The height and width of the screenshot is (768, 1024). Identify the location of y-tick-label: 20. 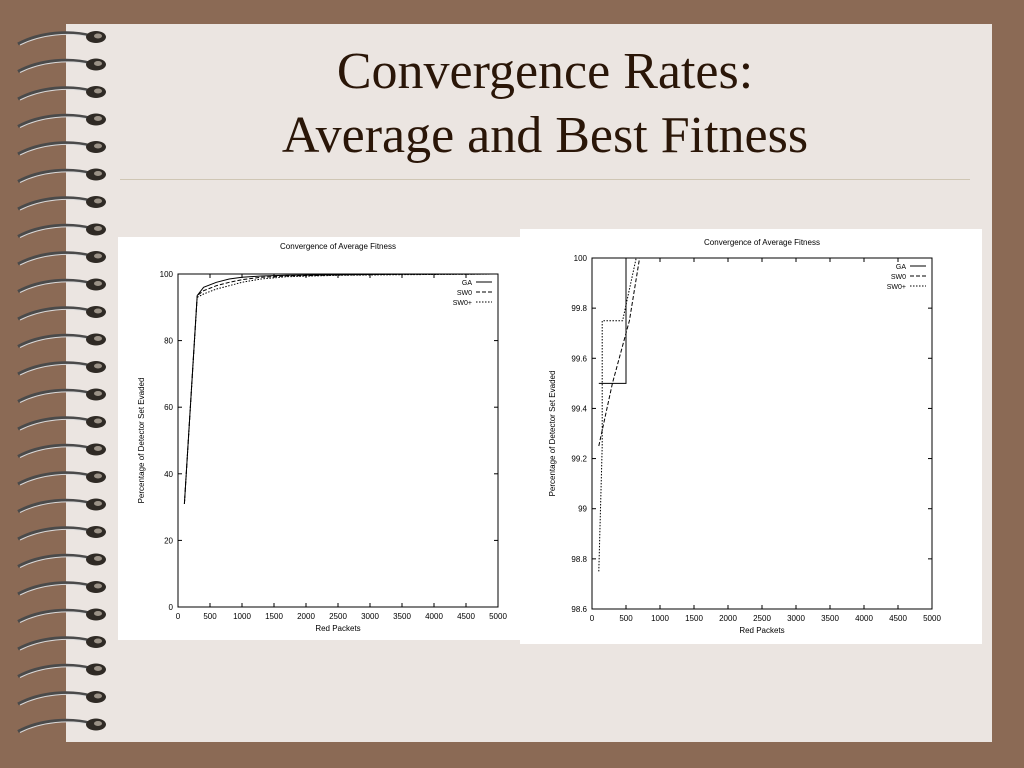
(168, 540).